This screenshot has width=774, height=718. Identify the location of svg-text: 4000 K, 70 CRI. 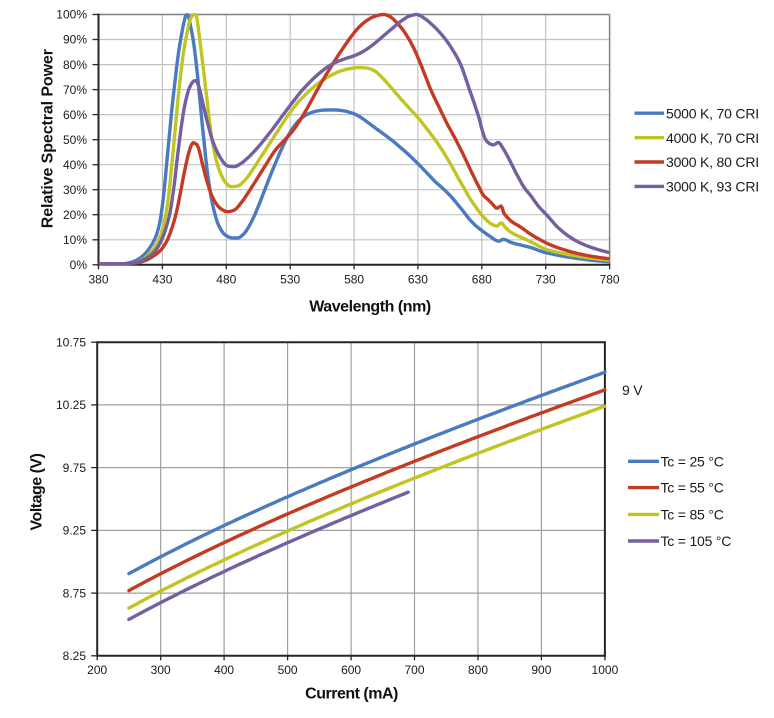
(712, 138).